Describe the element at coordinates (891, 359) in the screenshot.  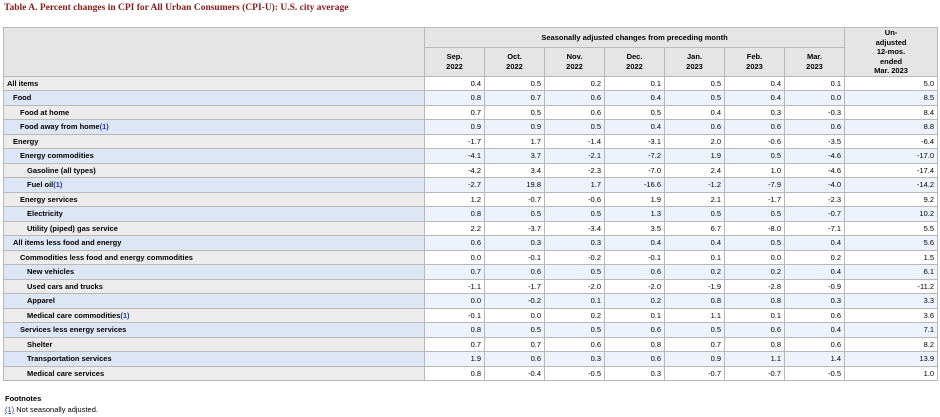
I see `value-cell: 13.9` at that location.